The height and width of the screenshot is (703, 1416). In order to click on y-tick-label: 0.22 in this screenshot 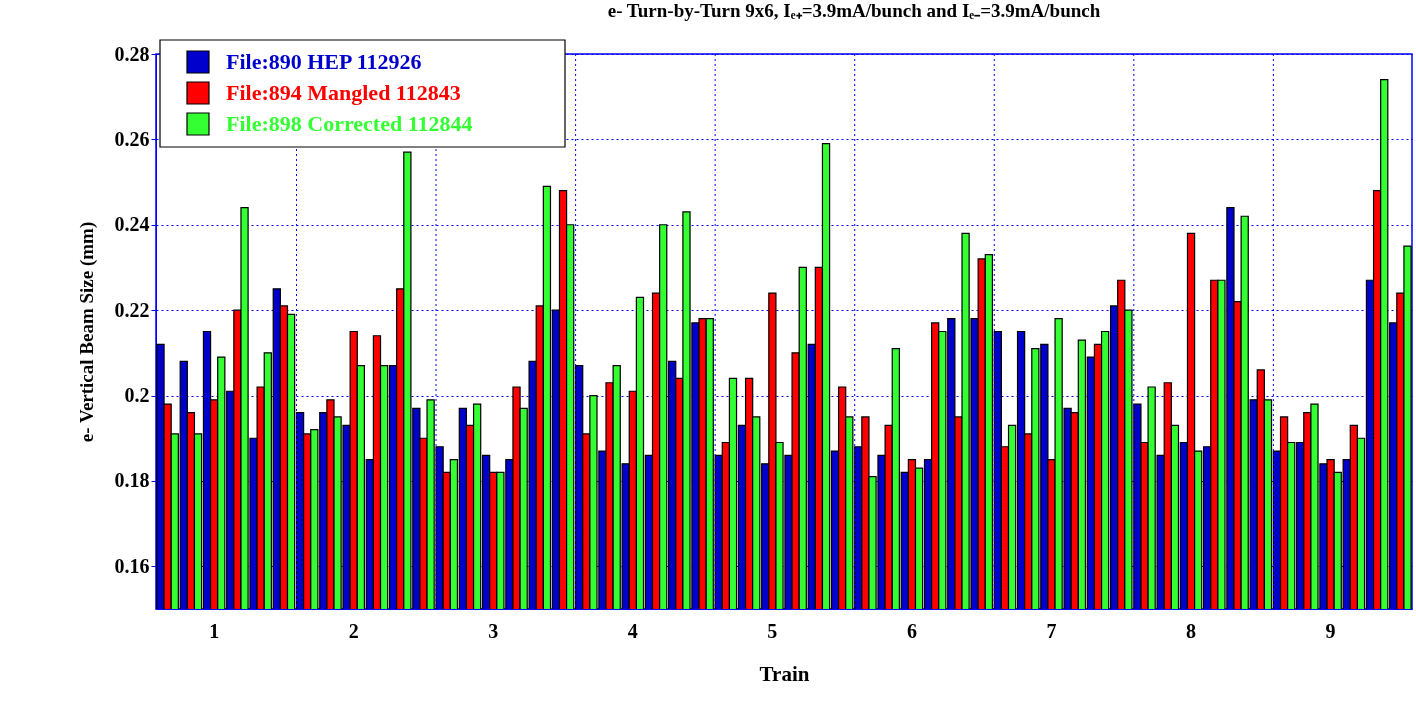, I will do `click(132, 309)`.